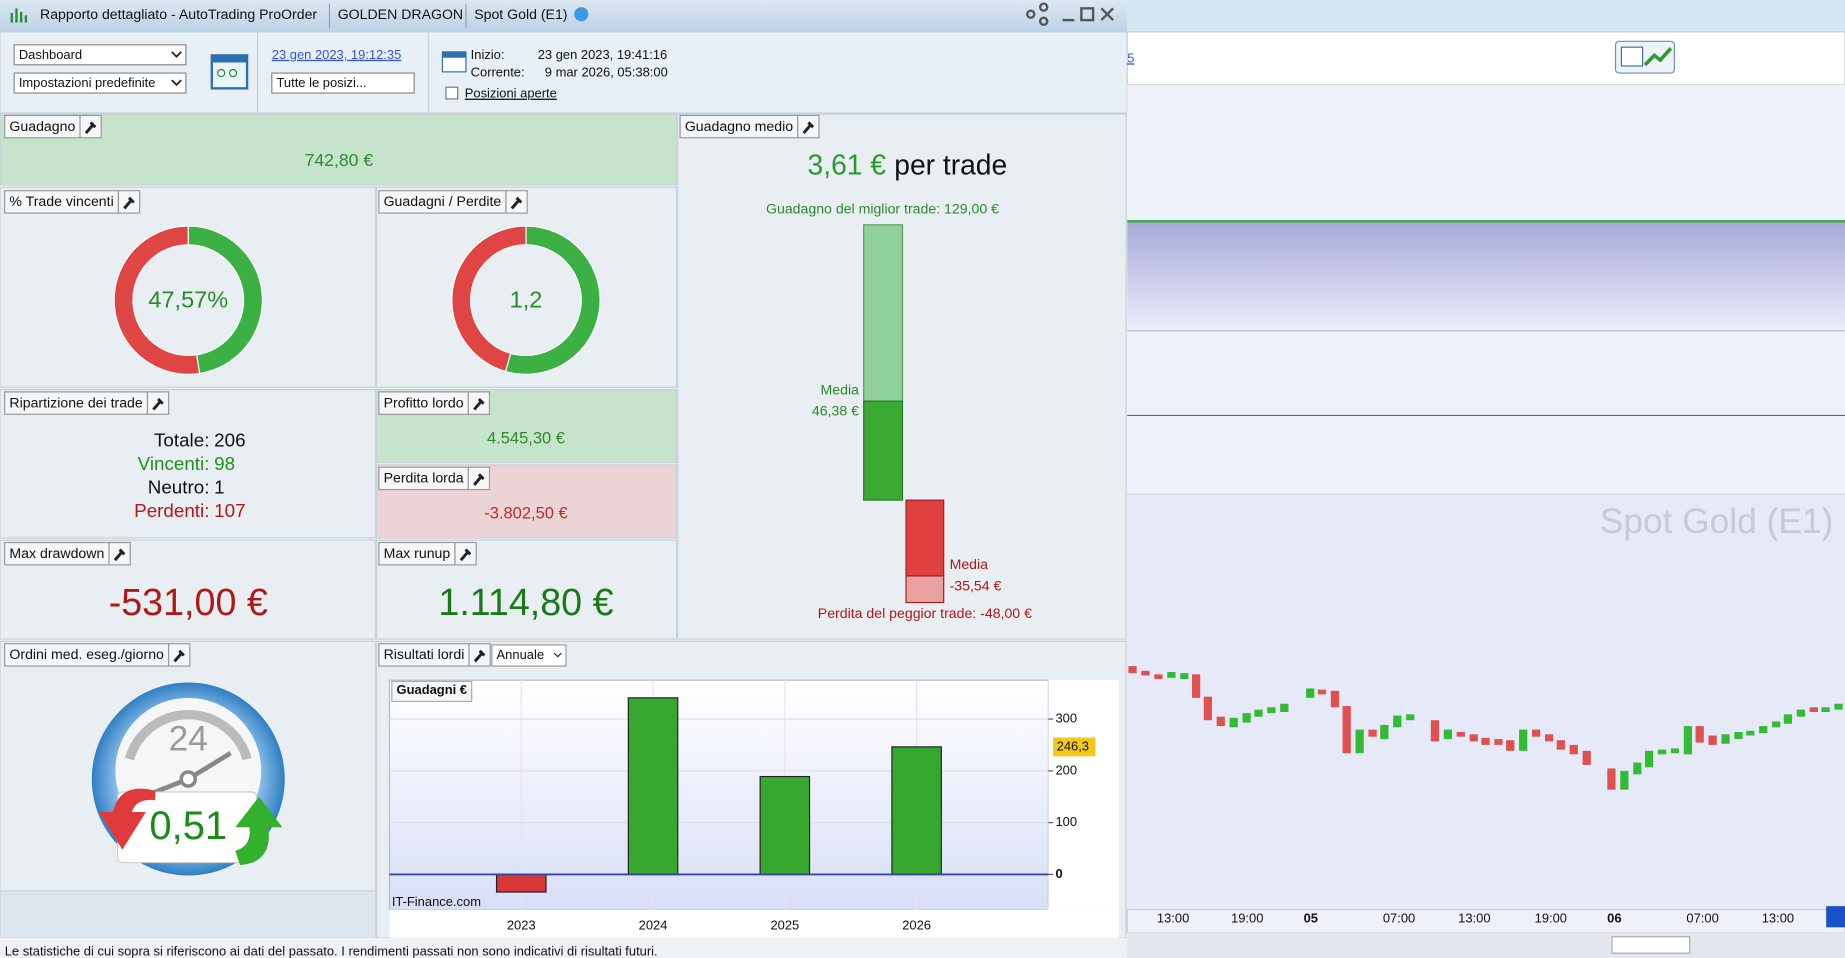  What do you see at coordinates (840, 389) in the screenshot?
I see `avg-win-title: Media` at bounding box center [840, 389].